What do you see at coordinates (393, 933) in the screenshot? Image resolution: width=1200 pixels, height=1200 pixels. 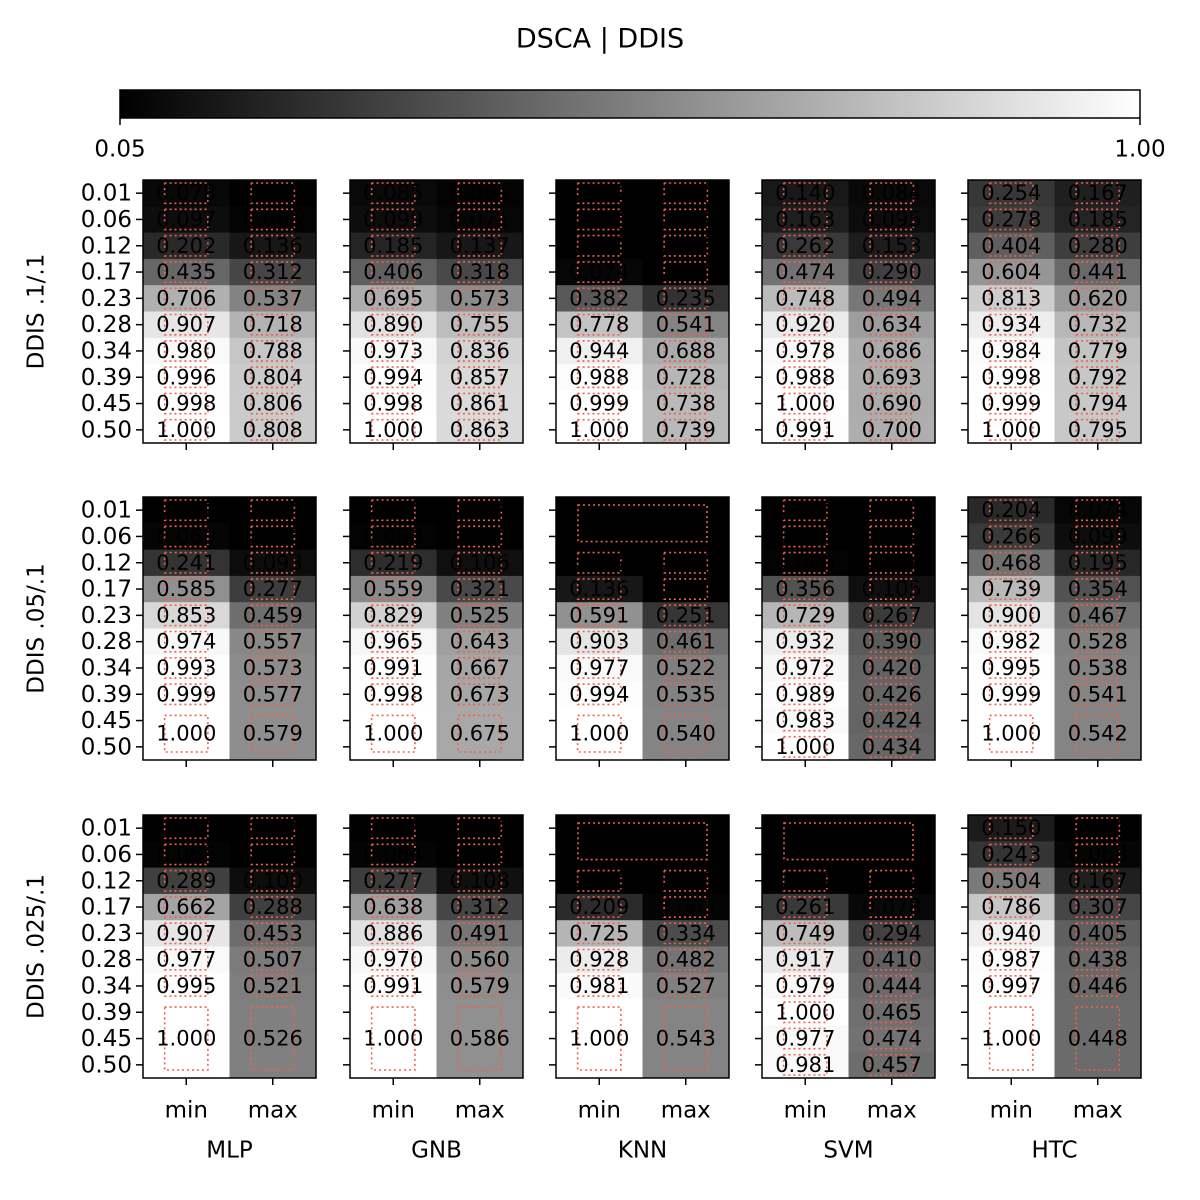 I see `cell-label: 0.886` at bounding box center [393, 933].